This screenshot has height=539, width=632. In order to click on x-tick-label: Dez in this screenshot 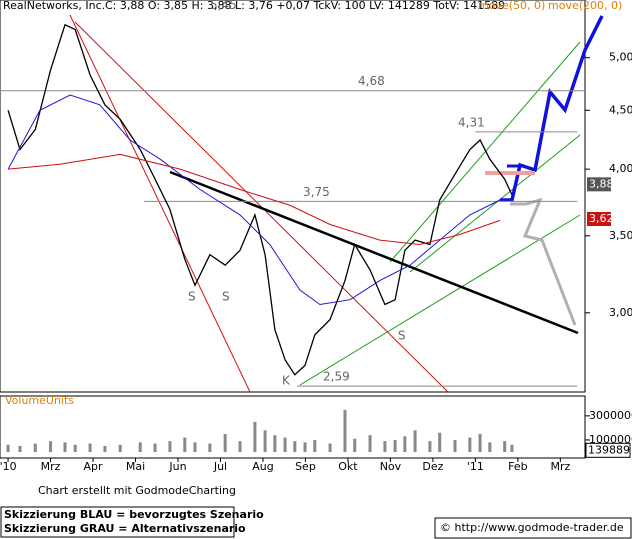, I will do `click(432, 466)`.